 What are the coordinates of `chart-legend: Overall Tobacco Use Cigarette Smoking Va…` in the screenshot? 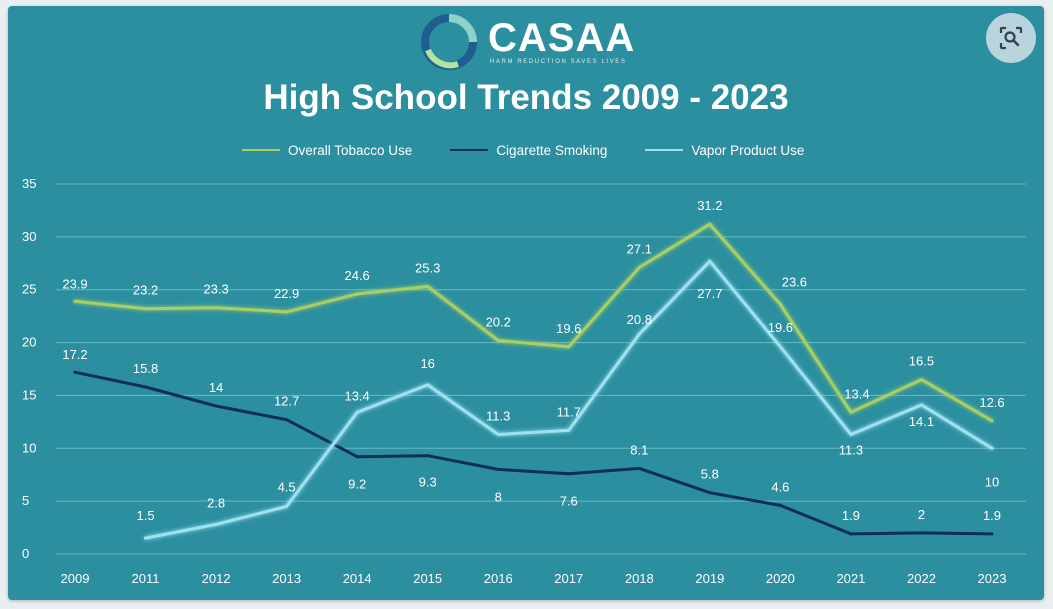 It's located at (542, 150).